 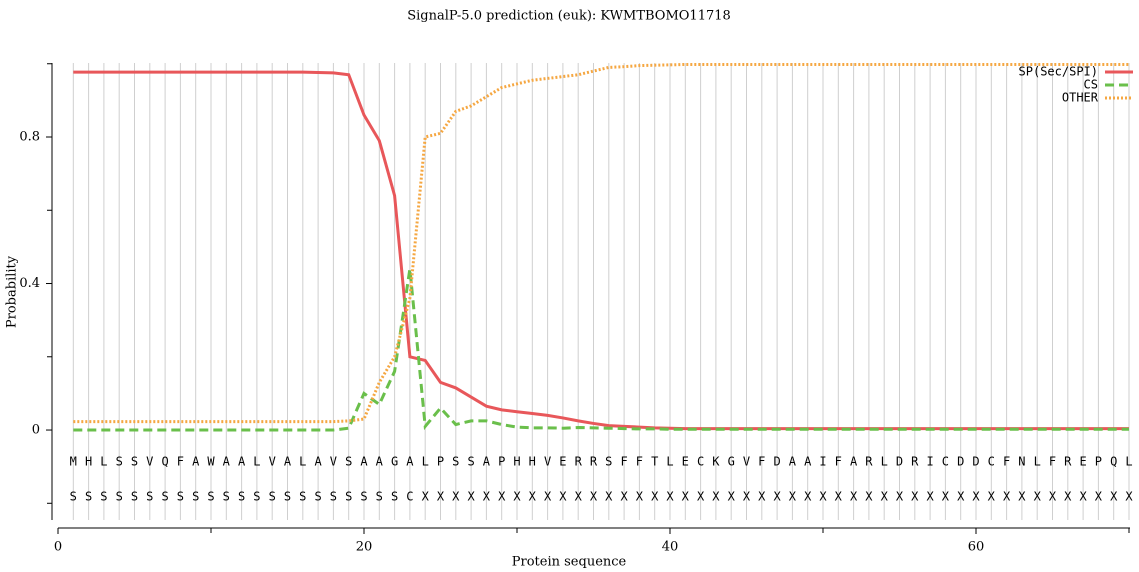 I want to click on y-tick-label: 0.4, so click(x=29, y=283).